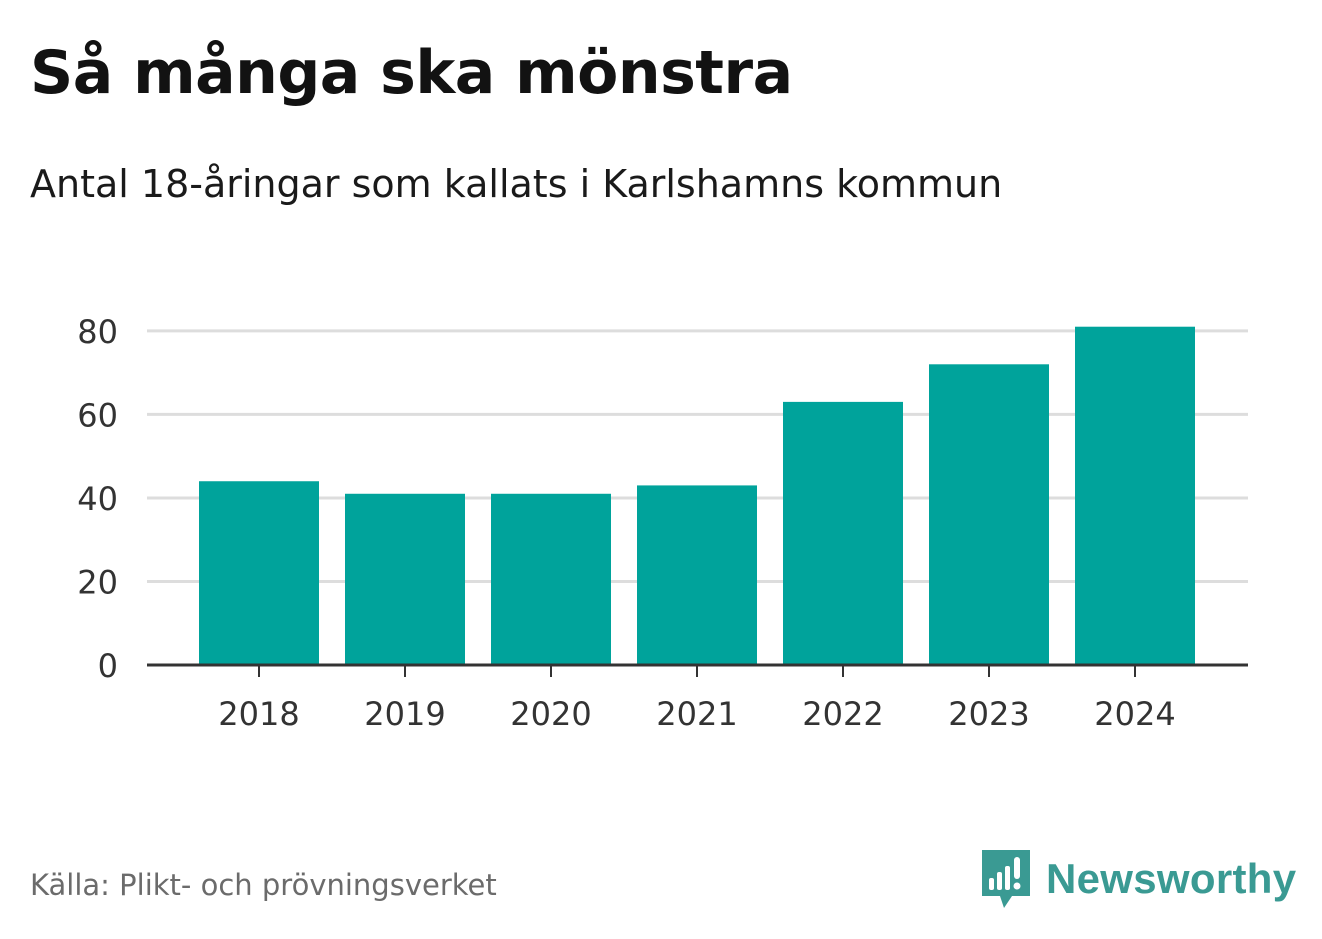 Image resolution: width=1322 pixels, height=939 pixels. Describe the element at coordinates (263, 885) in the screenshot. I see `source-note: Källa: Plikt- och prövningsverket` at that location.